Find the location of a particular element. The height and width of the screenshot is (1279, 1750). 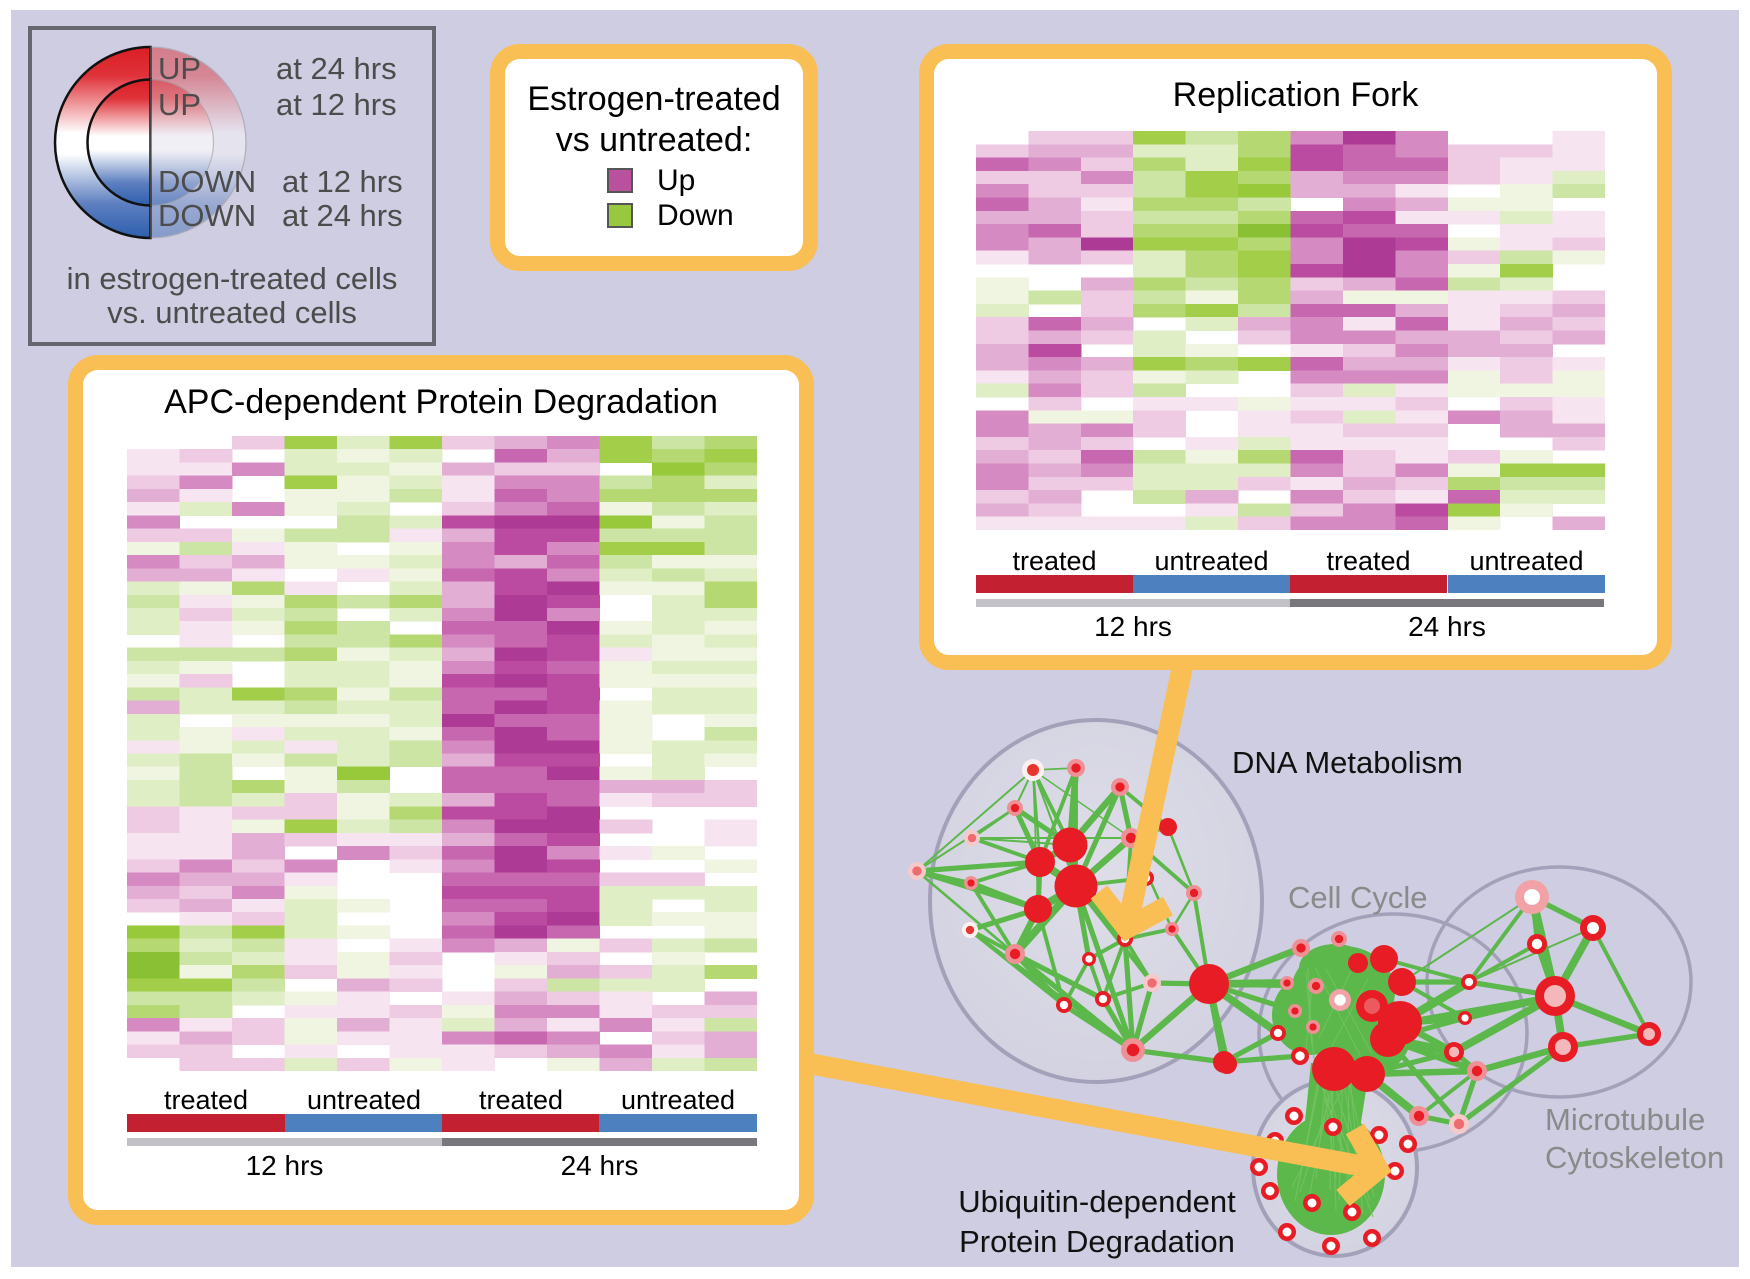

svg-text: Cell Cycle is located at coordinates (1358, 897).